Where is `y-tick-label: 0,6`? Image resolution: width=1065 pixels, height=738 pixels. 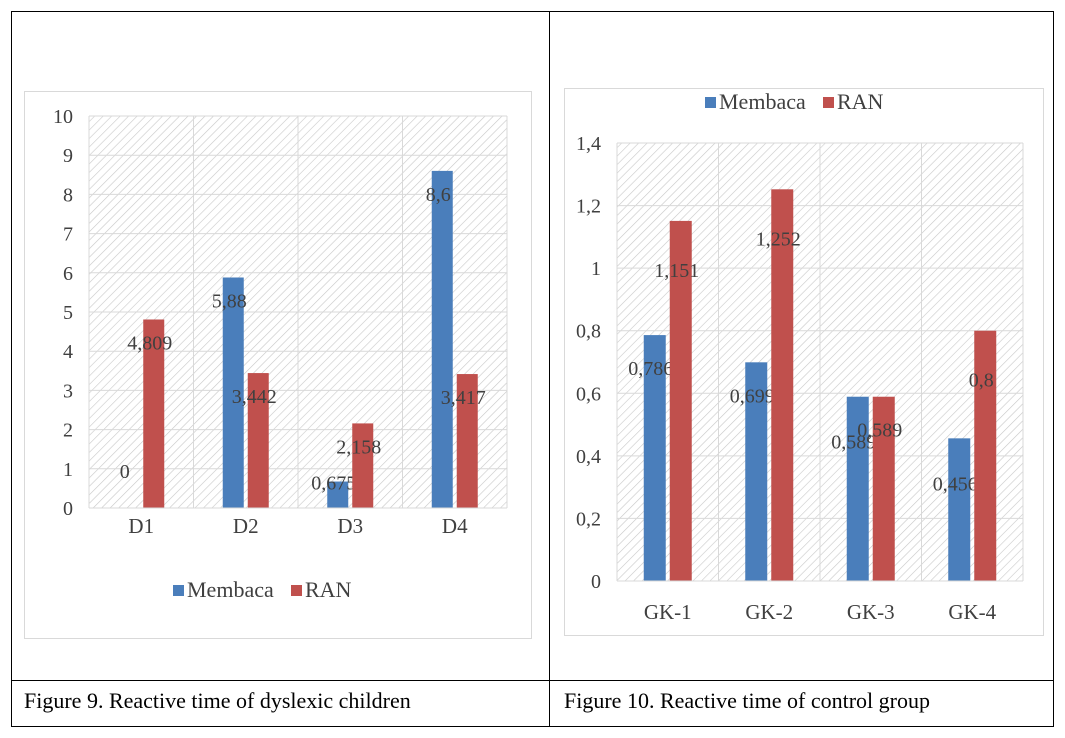
y-tick-label: 0,6 is located at coordinates (588, 394).